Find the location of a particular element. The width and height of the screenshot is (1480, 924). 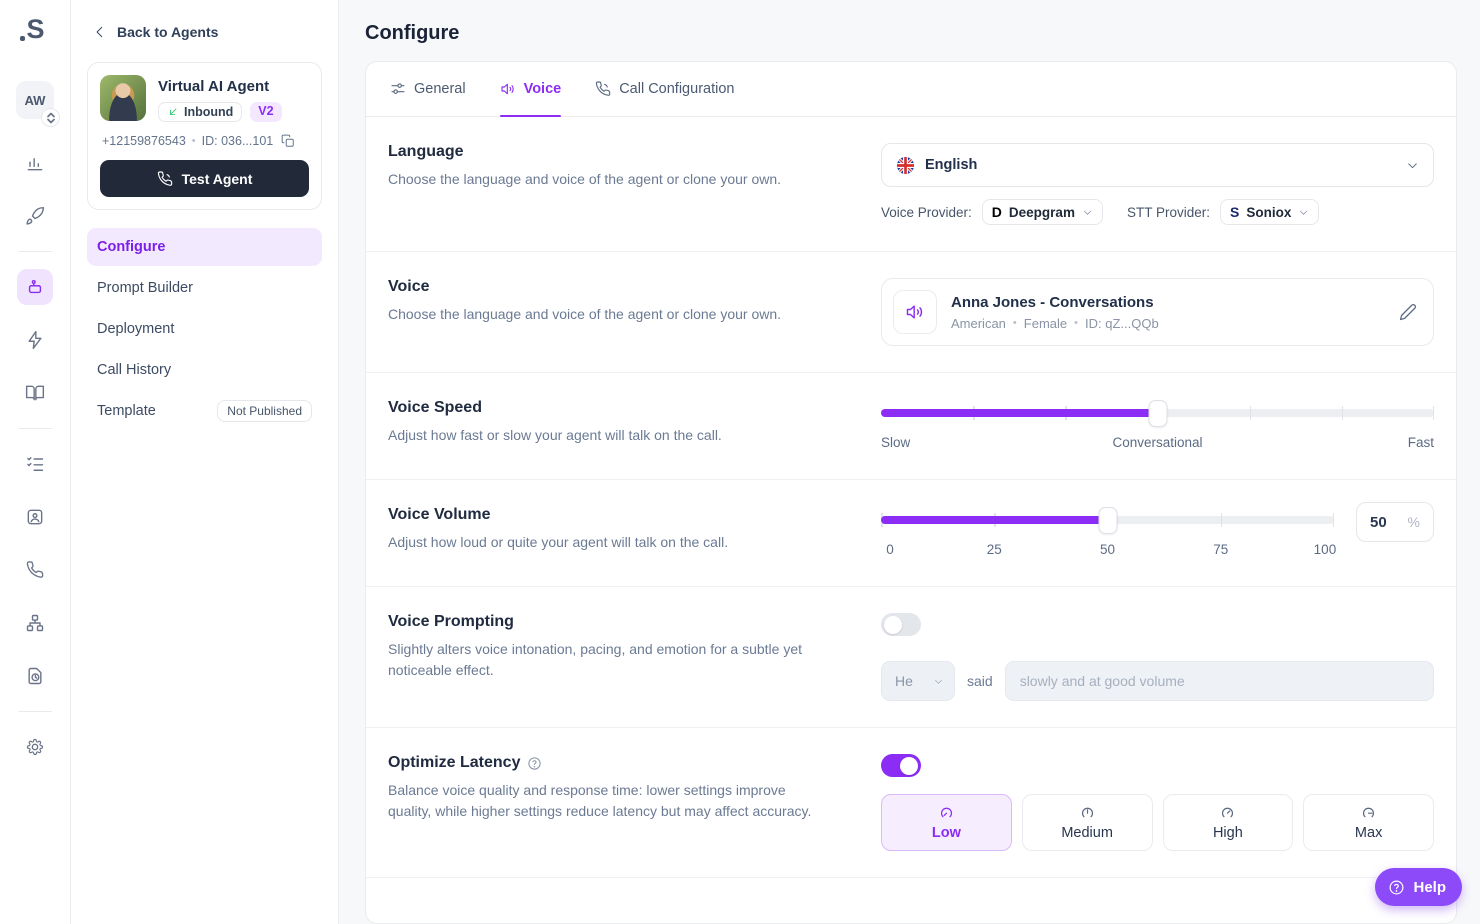

workspace-switcher-icon is located at coordinates (50, 117).